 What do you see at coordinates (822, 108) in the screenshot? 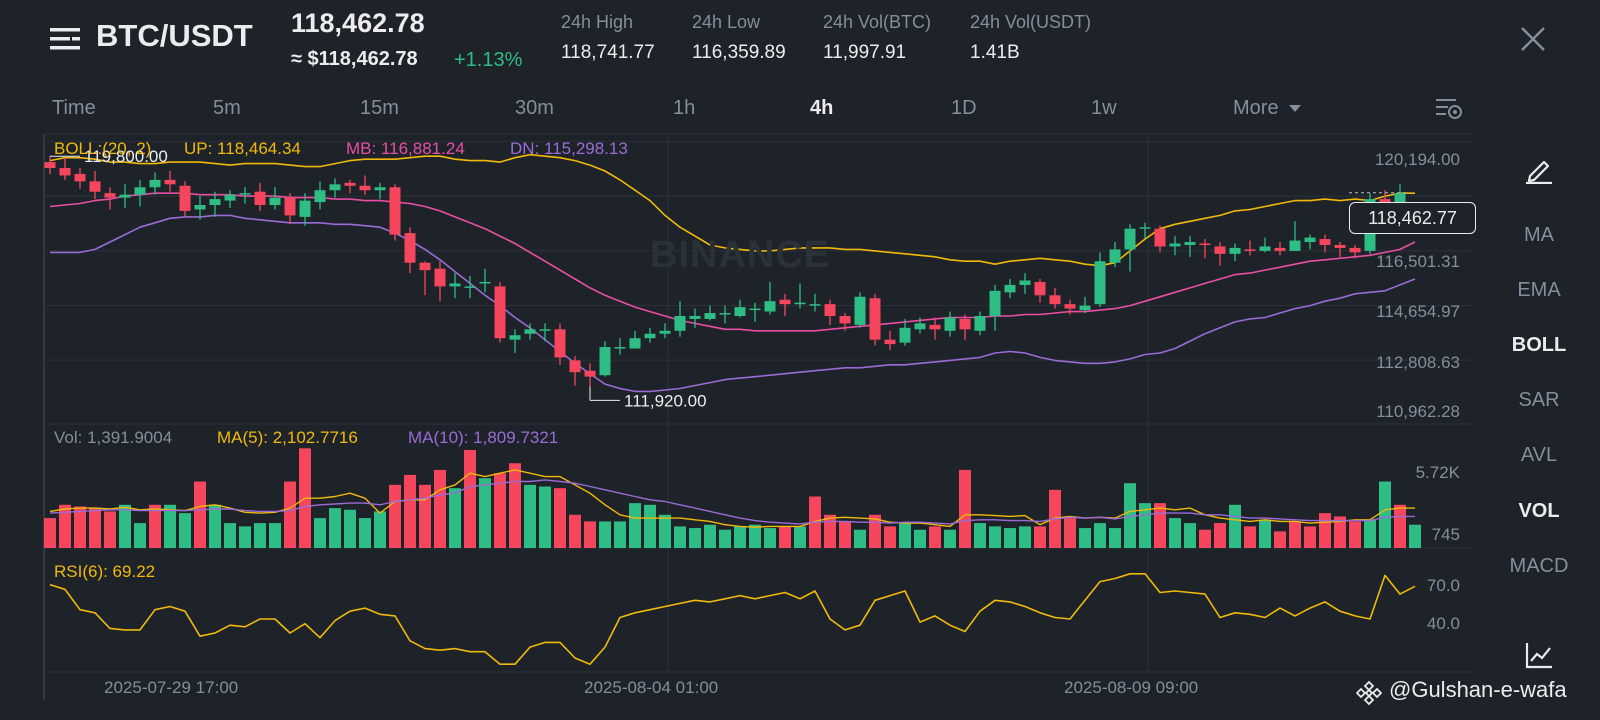
I see `tab-4h: 4h` at bounding box center [822, 108].